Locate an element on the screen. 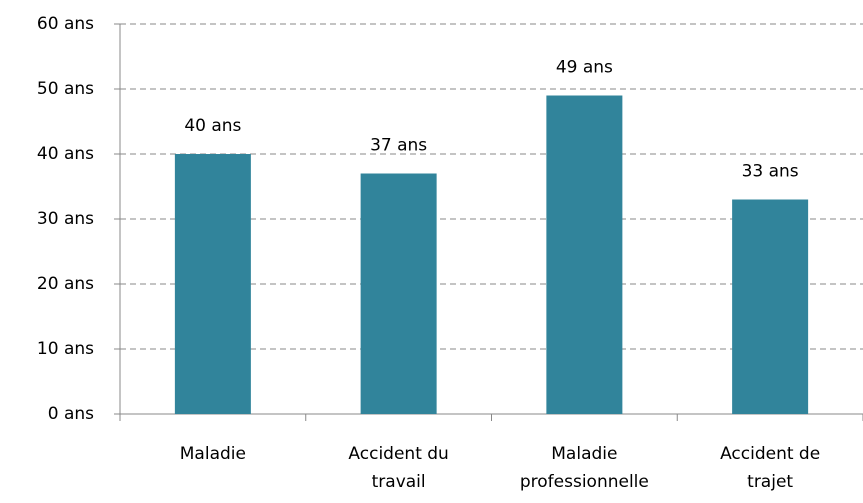 The image size is (863, 503). y-tick-label: 60 ans is located at coordinates (65, 24).